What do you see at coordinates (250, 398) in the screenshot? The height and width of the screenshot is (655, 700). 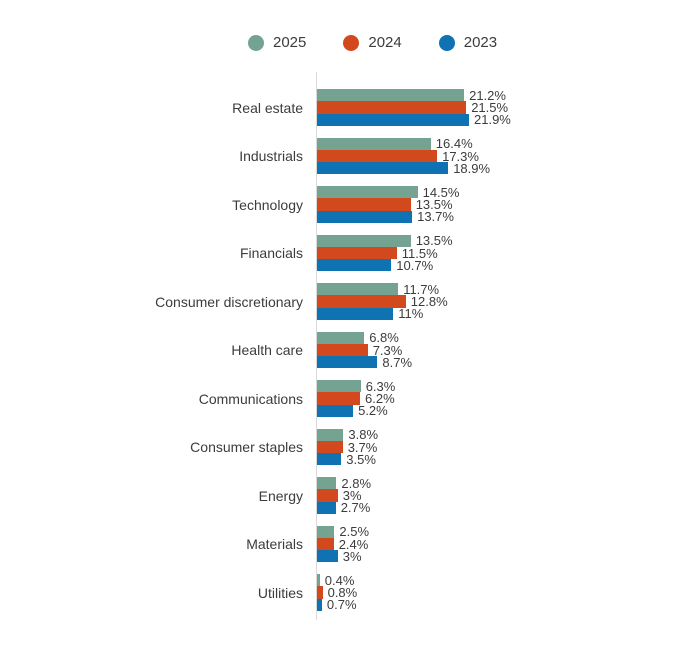 I see `category-label: Communications` at bounding box center [250, 398].